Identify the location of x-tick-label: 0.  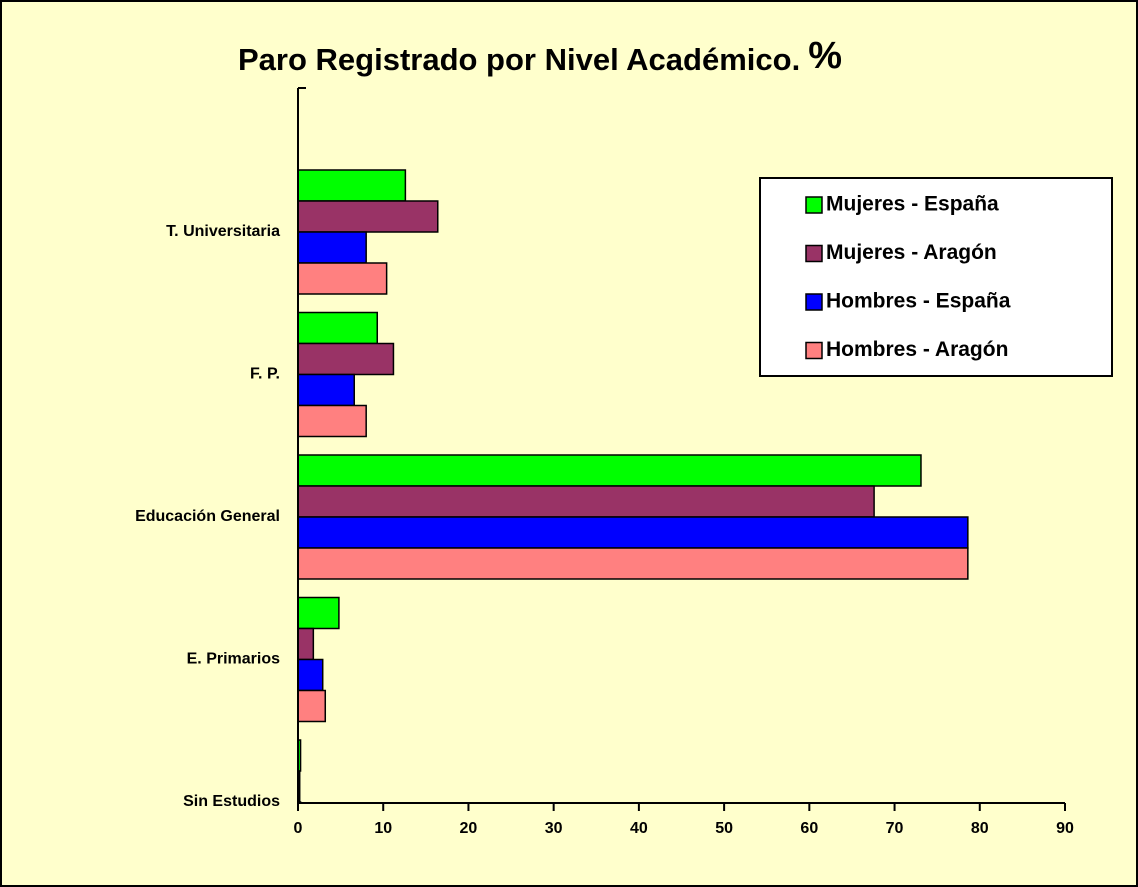
(298, 828).